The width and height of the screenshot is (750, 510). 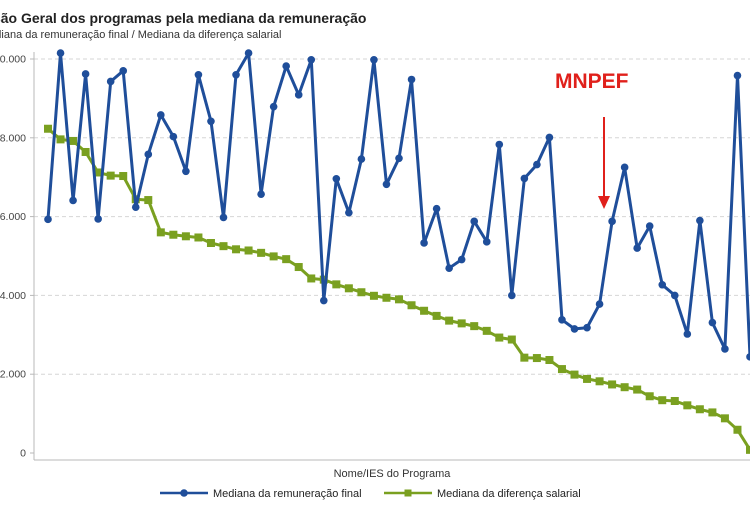 What do you see at coordinates (23, 454) in the screenshot?
I see `y-tick-label: 0` at bounding box center [23, 454].